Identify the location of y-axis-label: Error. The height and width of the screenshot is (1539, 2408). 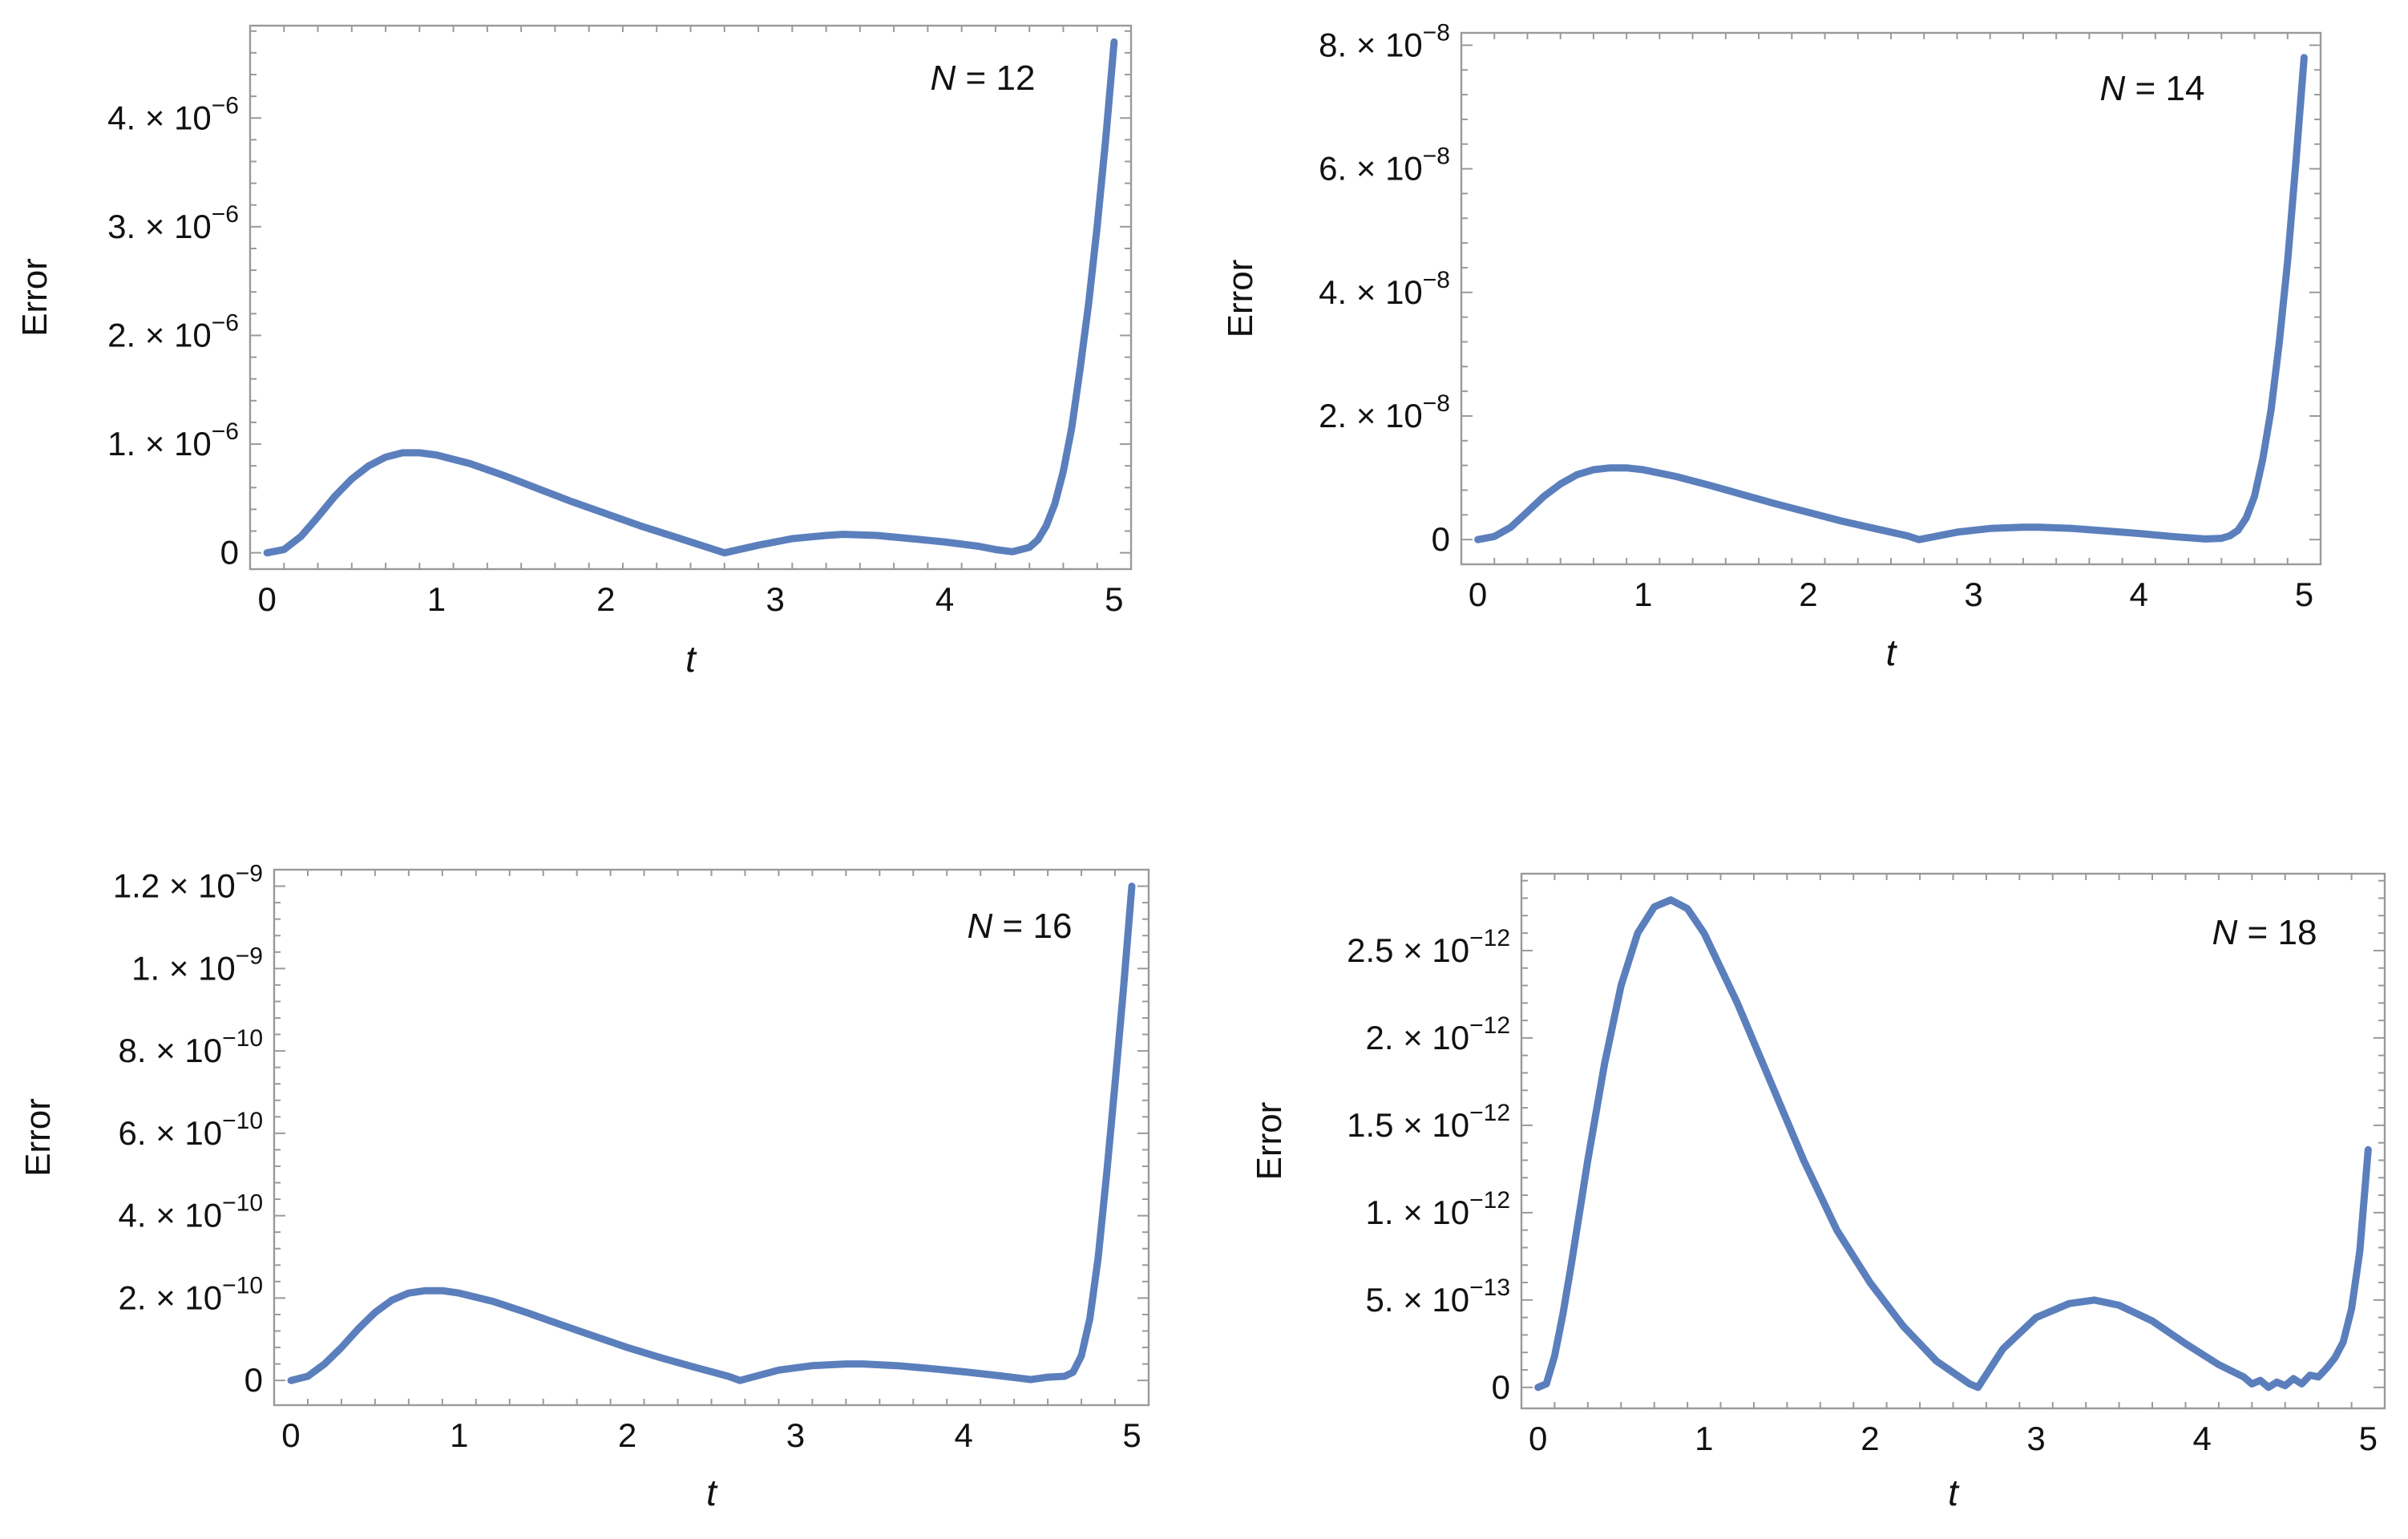
(1240, 299).